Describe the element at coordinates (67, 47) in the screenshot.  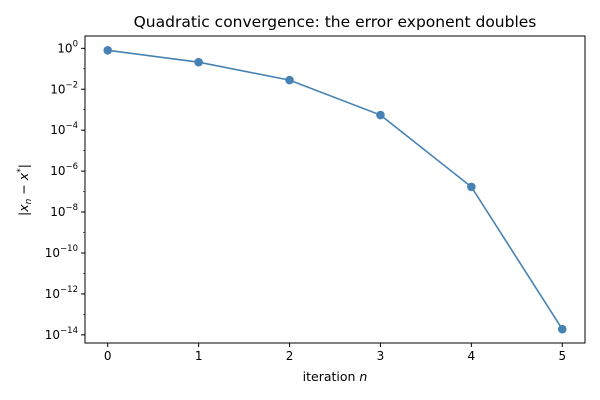
I see `y-tick-label: 10⁰` at that location.